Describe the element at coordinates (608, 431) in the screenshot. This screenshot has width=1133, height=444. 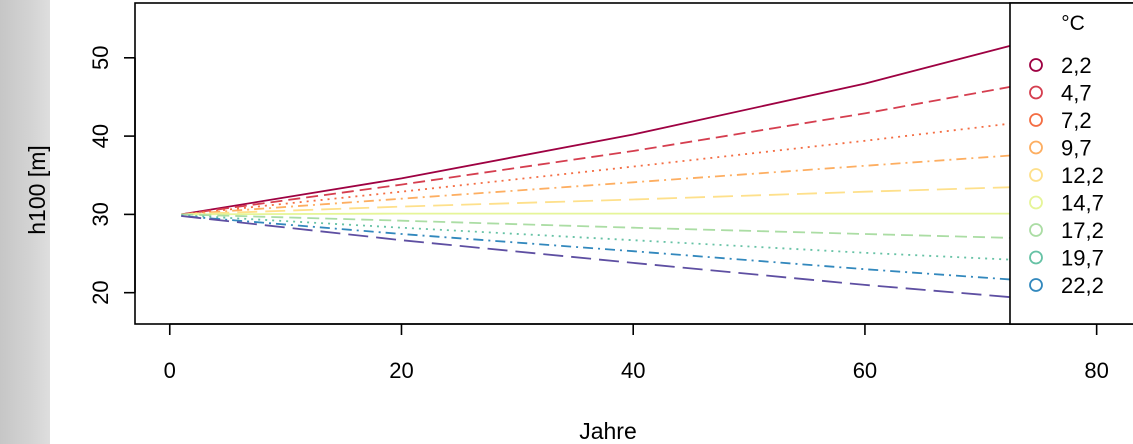
I see `x-axis-label: Jahre` at that location.